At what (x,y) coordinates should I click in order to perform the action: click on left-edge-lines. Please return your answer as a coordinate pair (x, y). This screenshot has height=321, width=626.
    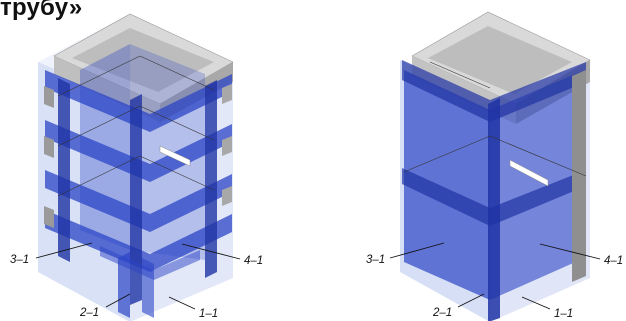
    Looking at the image, I should click on (136, 126).